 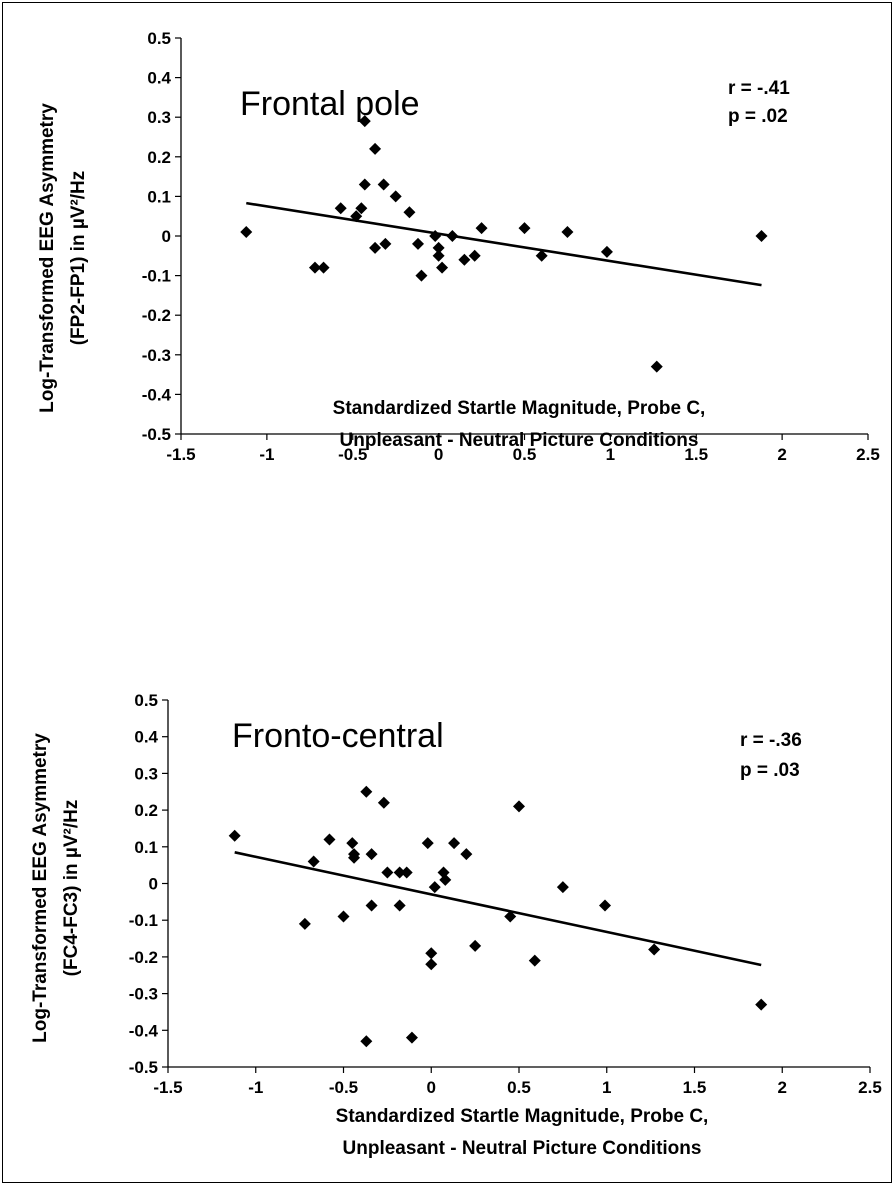 What do you see at coordinates (159, 196) in the screenshot?
I see `y-tick-label: 0.1` at bounding box center [159, 196].